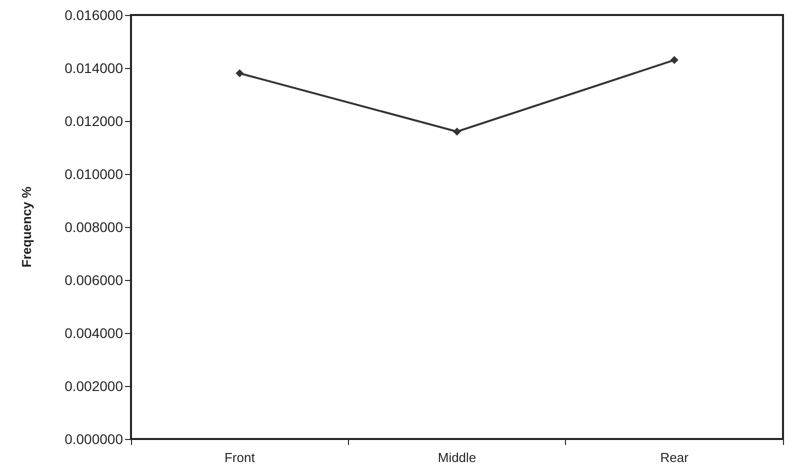 The image size is (803, 470). I want to click on y-tick-label: 0.014000, so click(94, 68).